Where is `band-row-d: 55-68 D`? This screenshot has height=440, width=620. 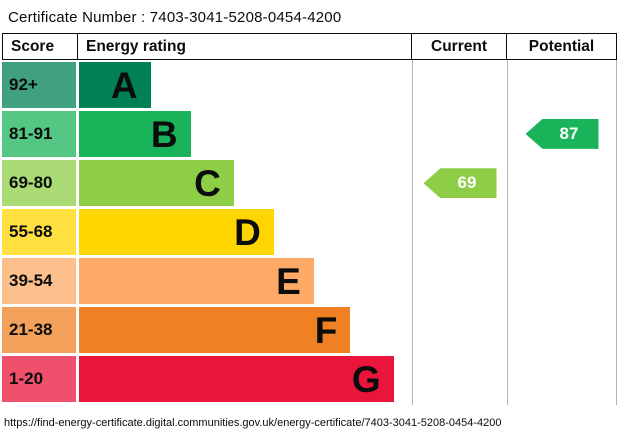 band-row-d: 55-68 D is located at coordinates (207, 233).